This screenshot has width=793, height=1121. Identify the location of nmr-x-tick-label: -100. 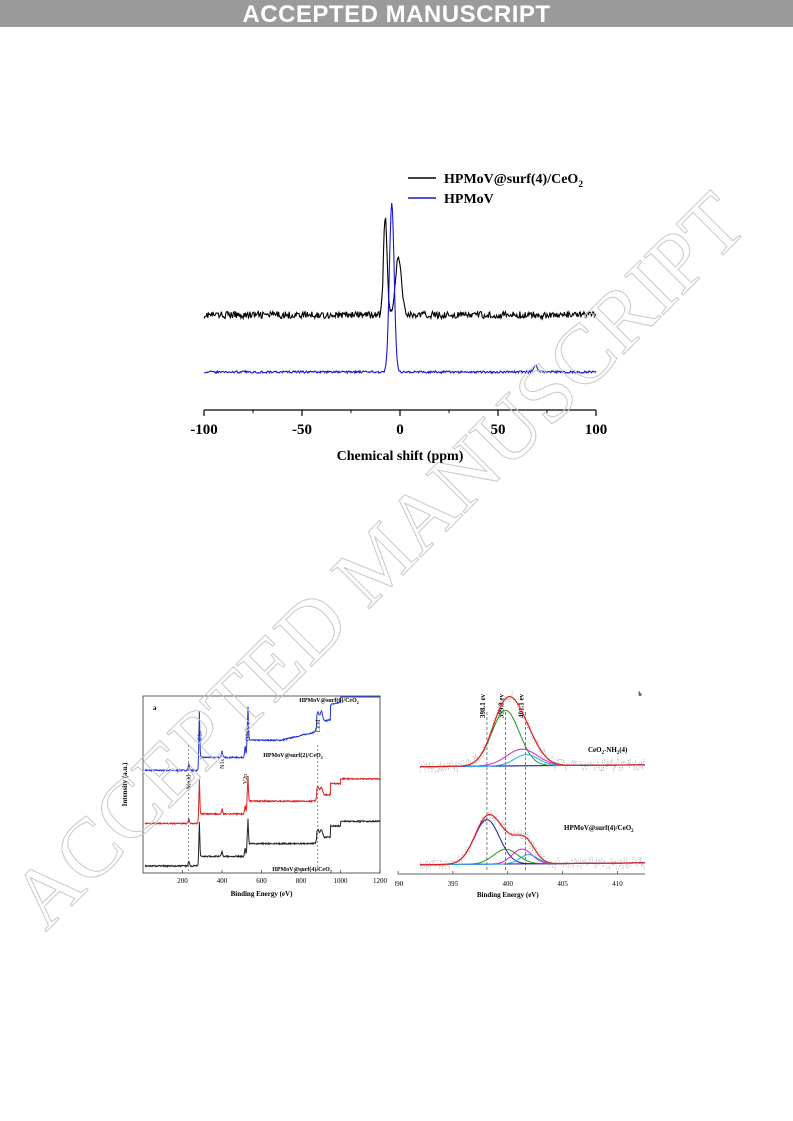
(204, 430).